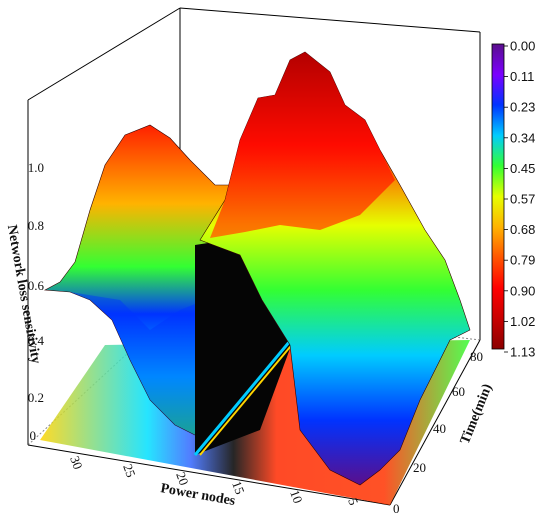 This screenshot has width=550, height=521. I want to click on z-tick: 0, so click(33, 435).